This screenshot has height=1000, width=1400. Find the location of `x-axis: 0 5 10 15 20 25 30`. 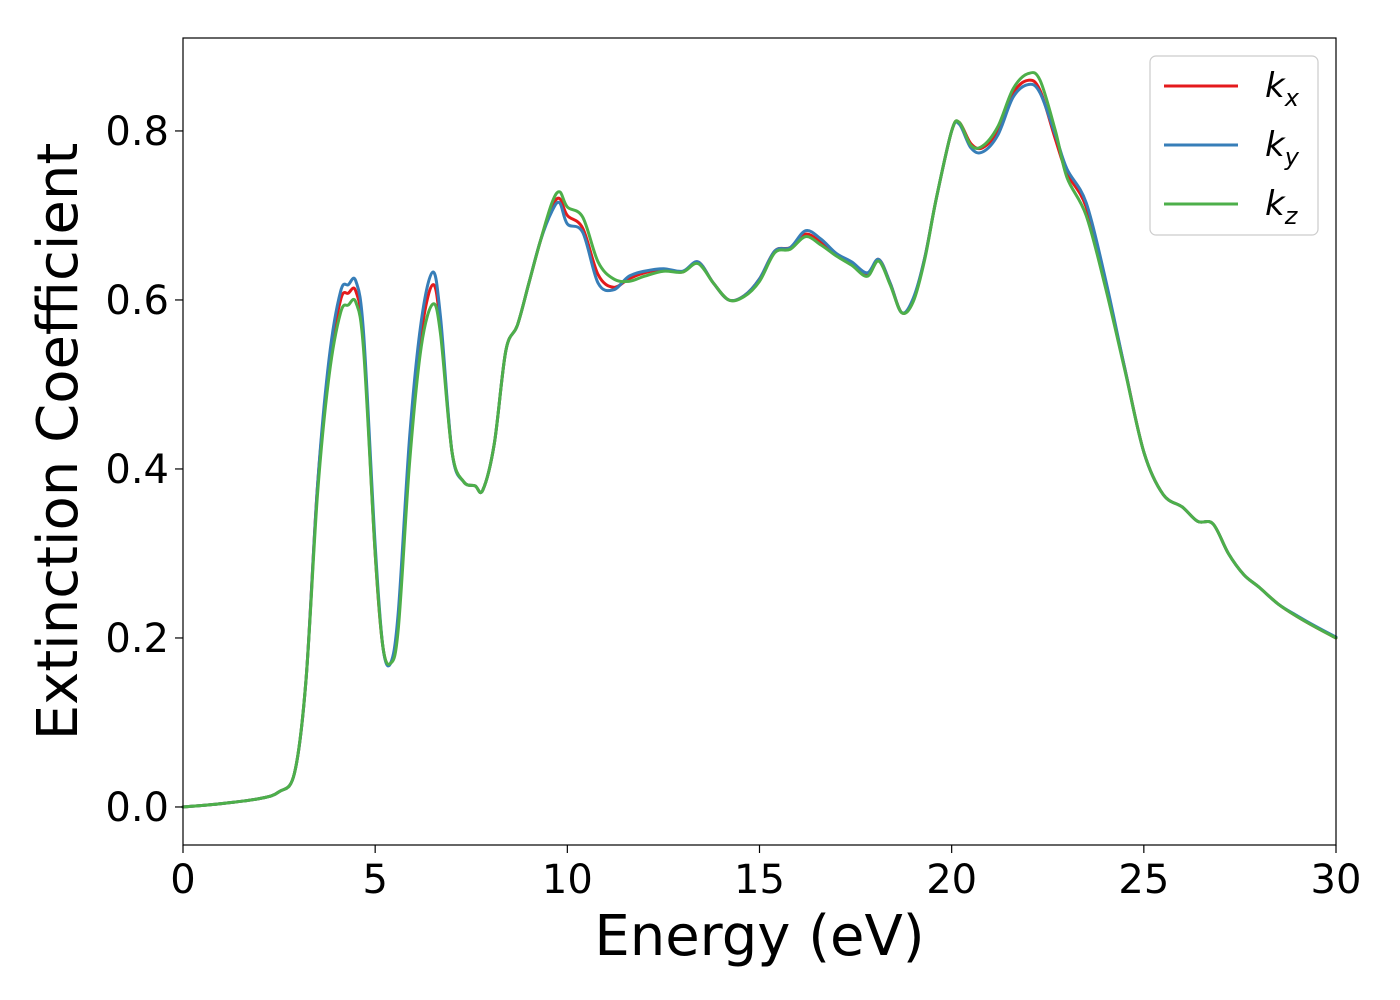

x-axis: 0 5 10 15 20 25 30 is located at coordinates (765, 874).